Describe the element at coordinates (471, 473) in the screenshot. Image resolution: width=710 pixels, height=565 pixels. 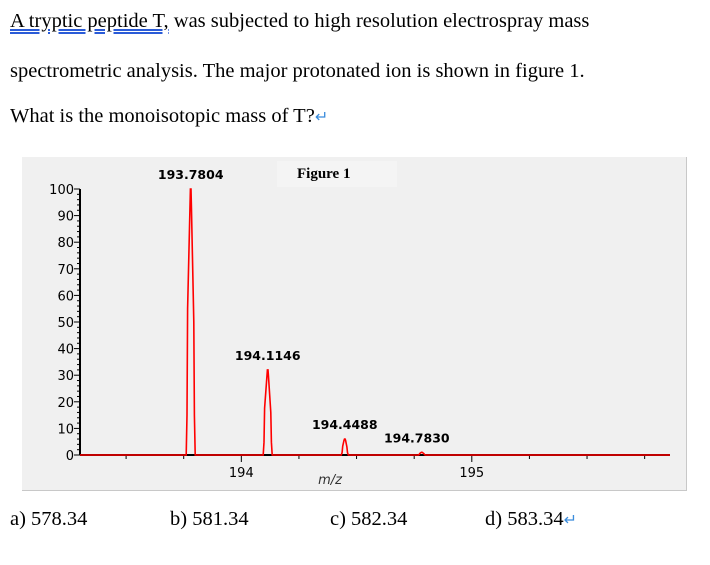
I see `x-tick-label: 195` at that location.